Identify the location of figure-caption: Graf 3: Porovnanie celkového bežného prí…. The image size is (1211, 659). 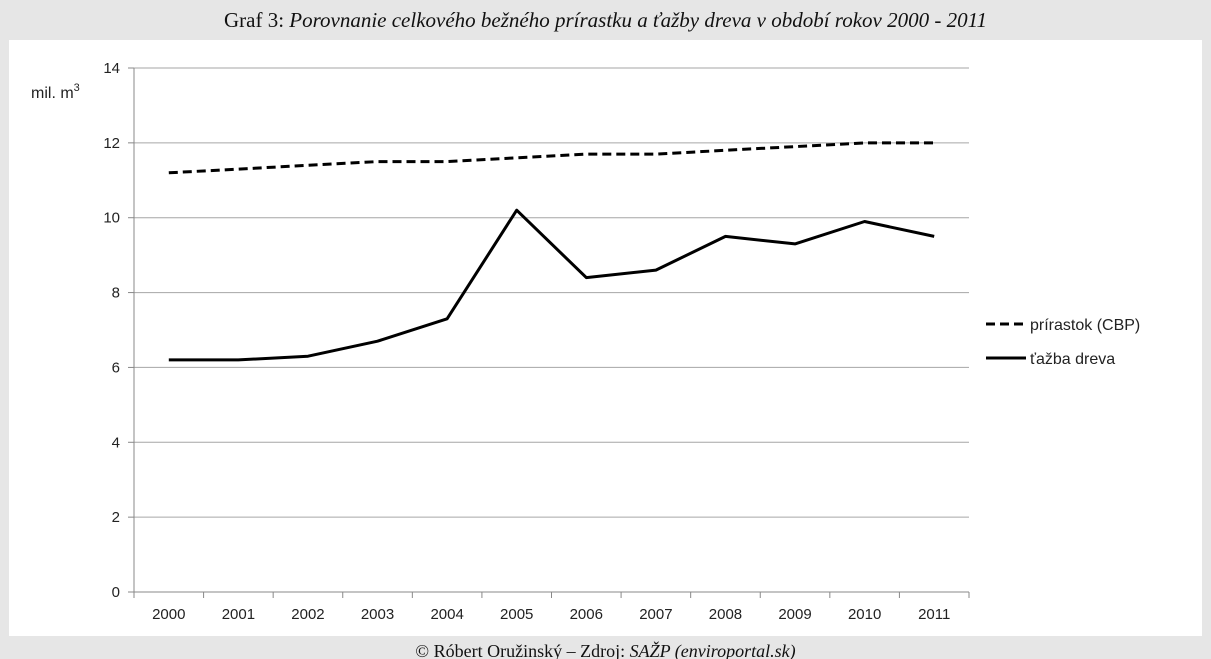
(605, 20).